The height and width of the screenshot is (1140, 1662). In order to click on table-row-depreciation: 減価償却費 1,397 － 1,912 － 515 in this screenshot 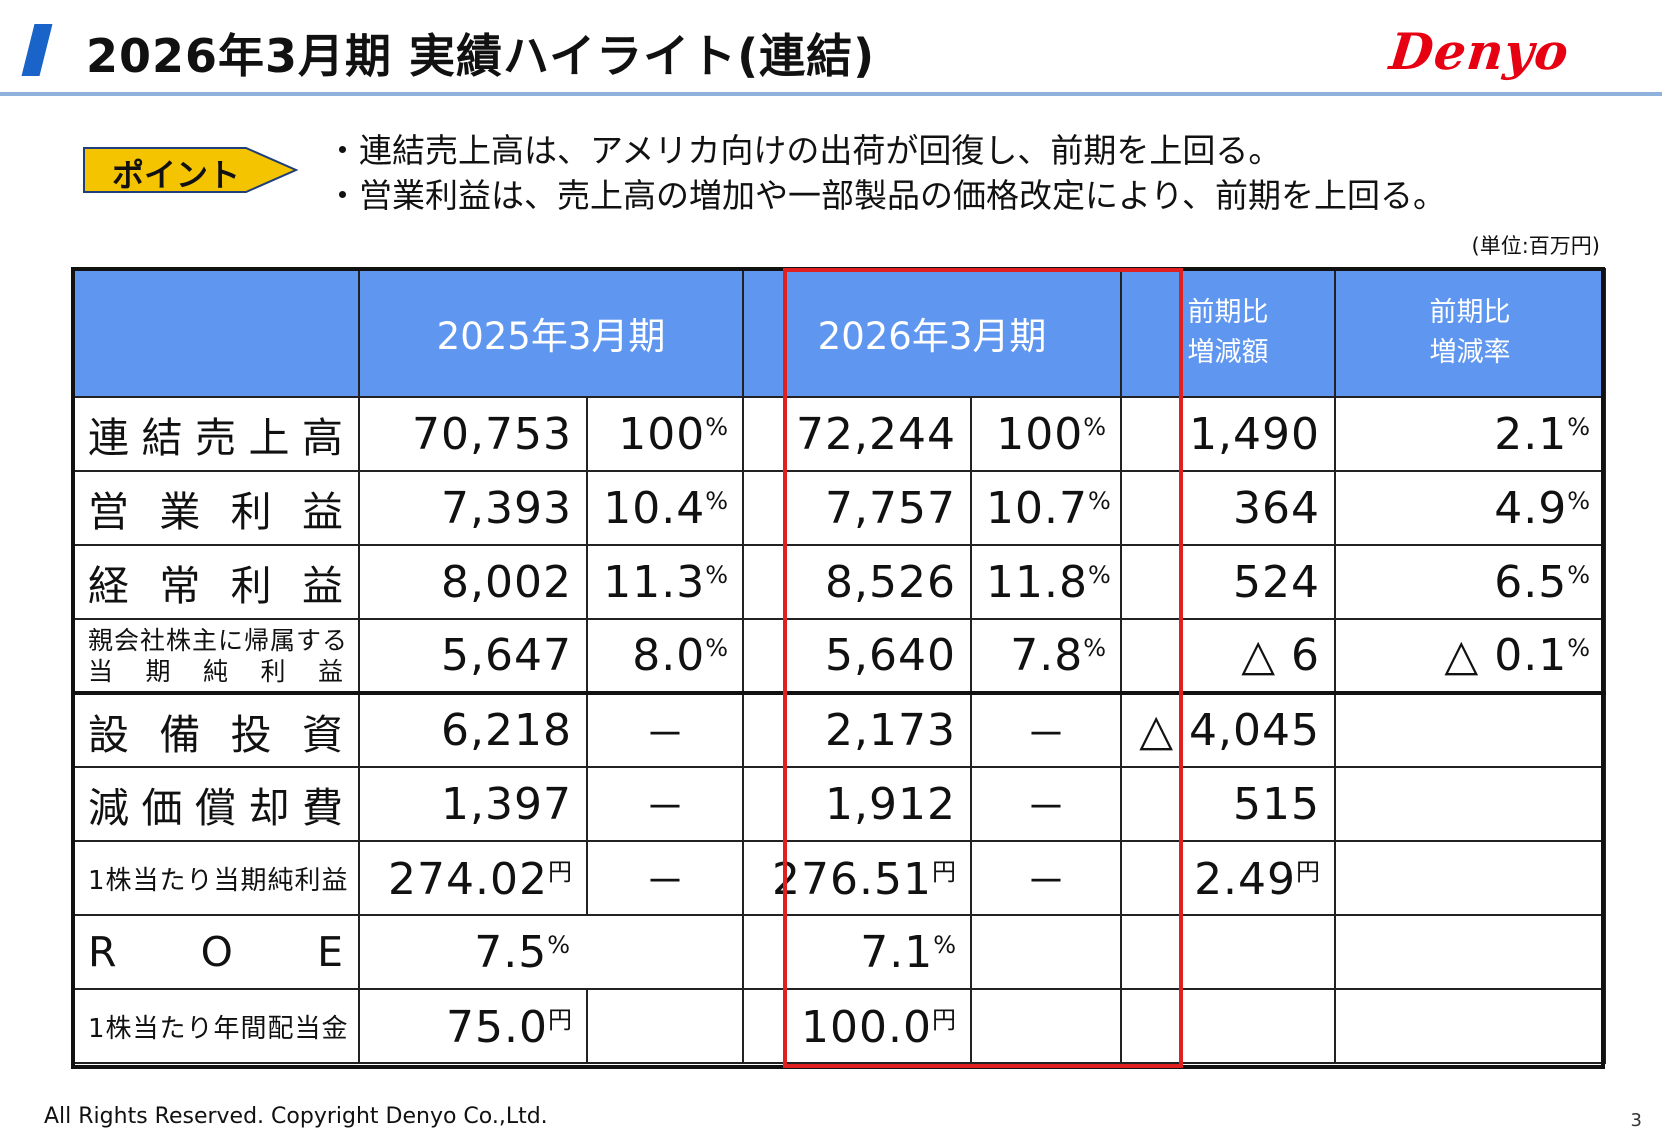, I will do `click(839, 804)`.